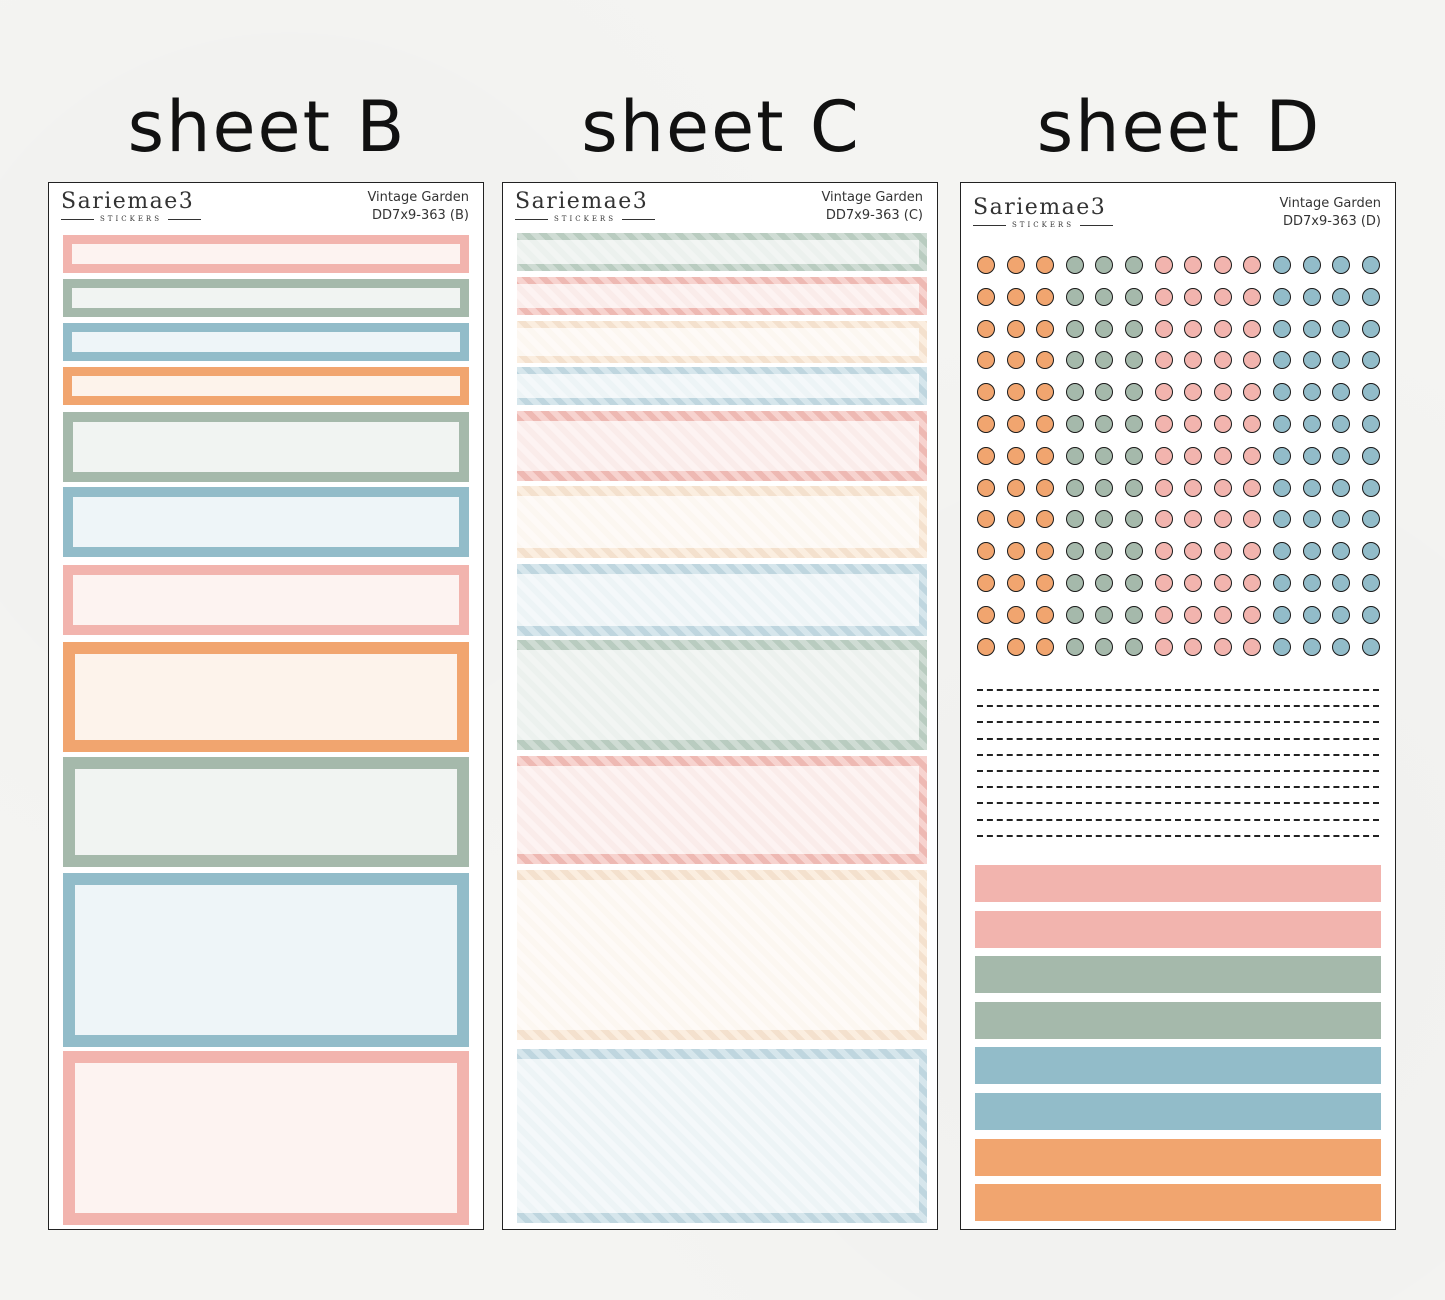 Image resolution: width=1445 pixels, height=1300 pixels. I want to click on color-strip-blue, so click(1178, 1066).